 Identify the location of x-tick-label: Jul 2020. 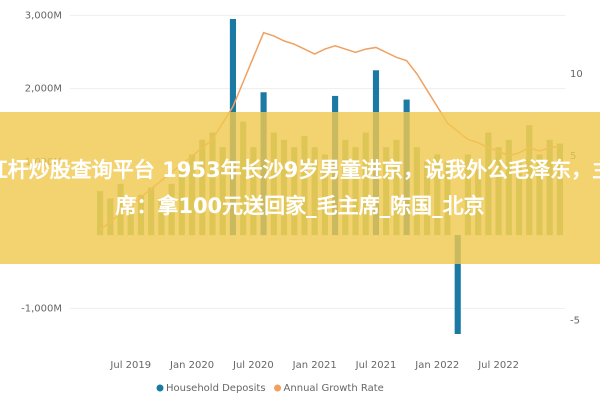
(253, 365).